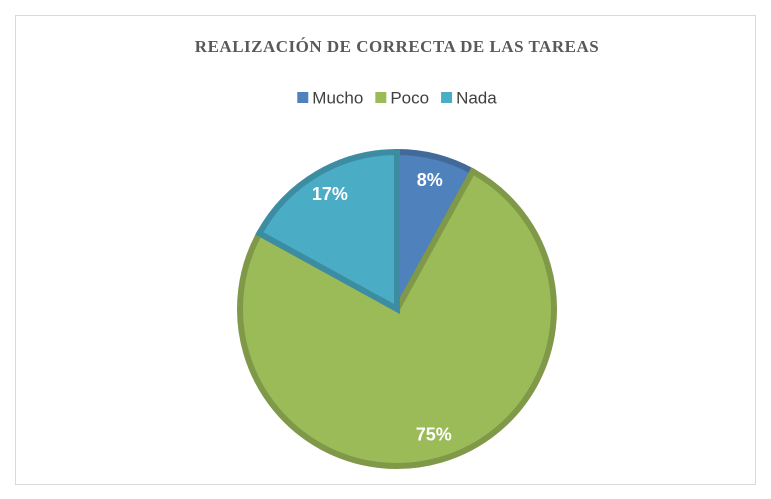  I want to click on legend-label: Mucho, so click(337, 97).